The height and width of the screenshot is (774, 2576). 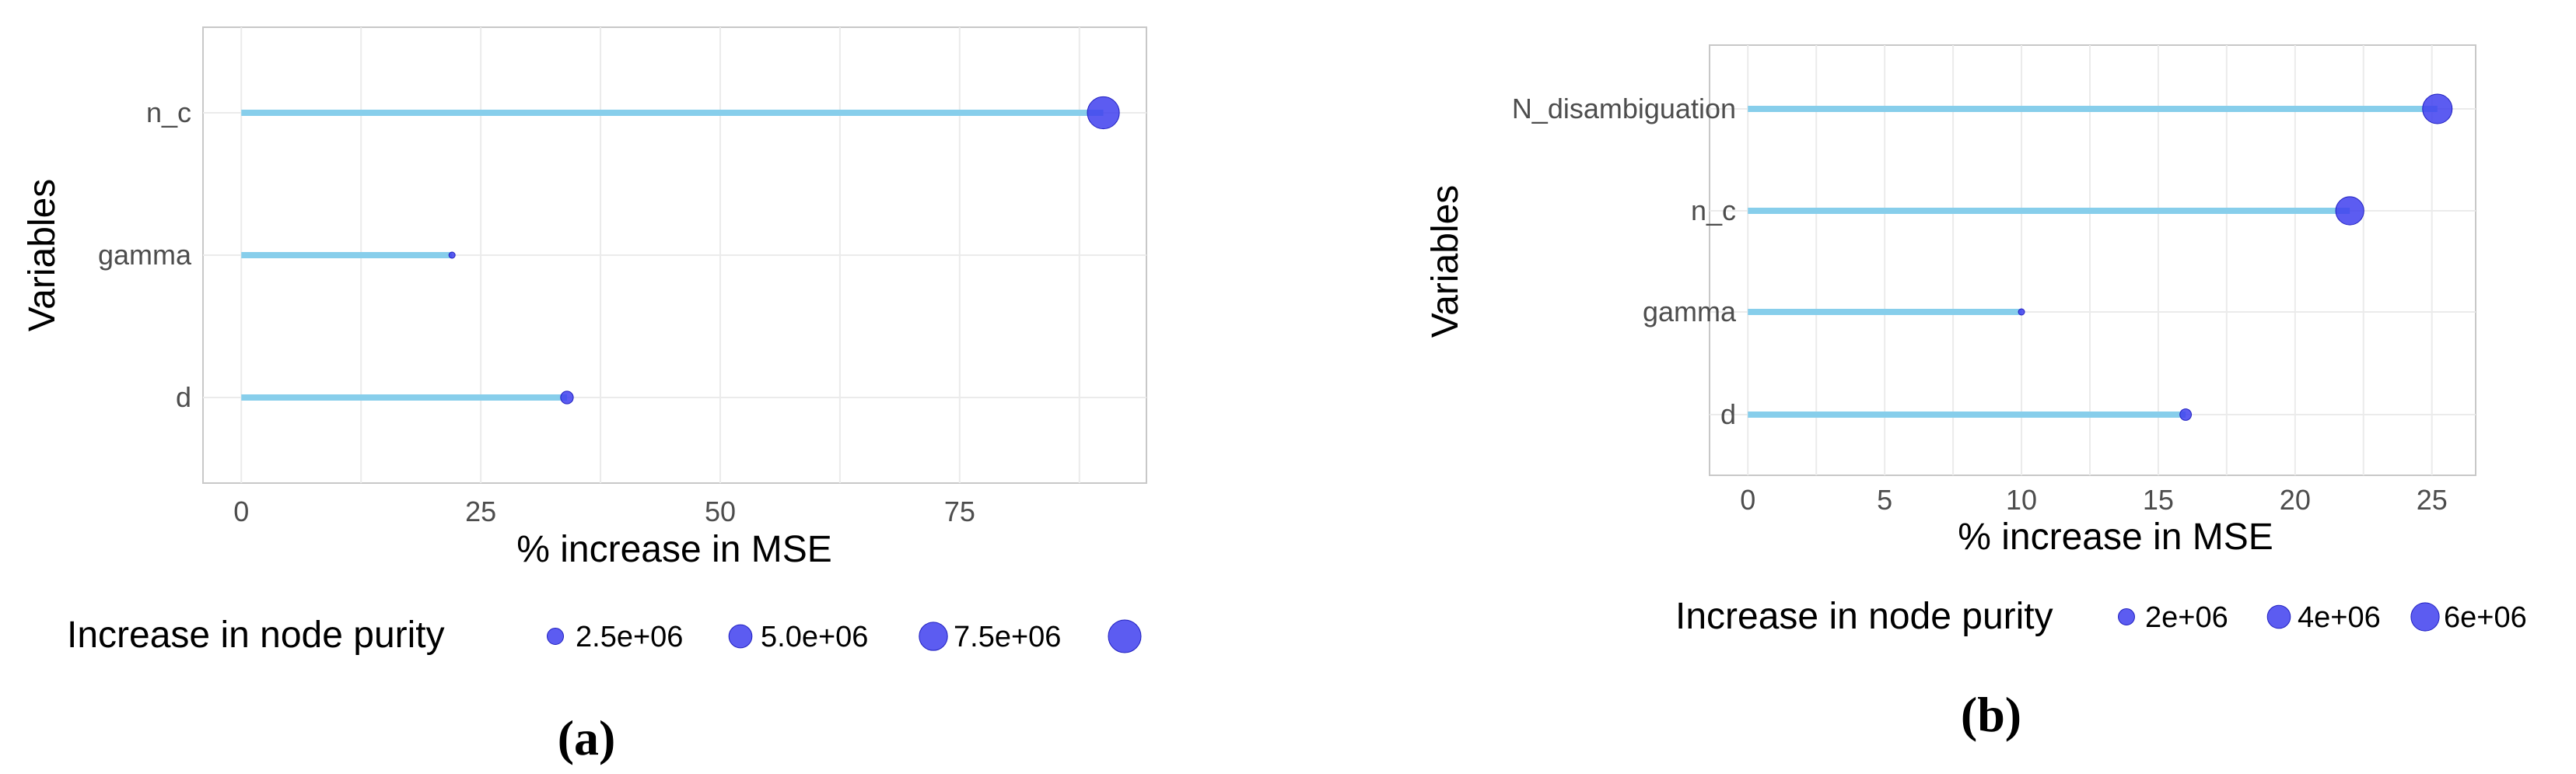 What do you see at coordinates (2101, 616) in the screenshot?
I see `size-legend: Increase in node purity 2e+06 4e+06 6e+06` at bounding box center [2101, 616].